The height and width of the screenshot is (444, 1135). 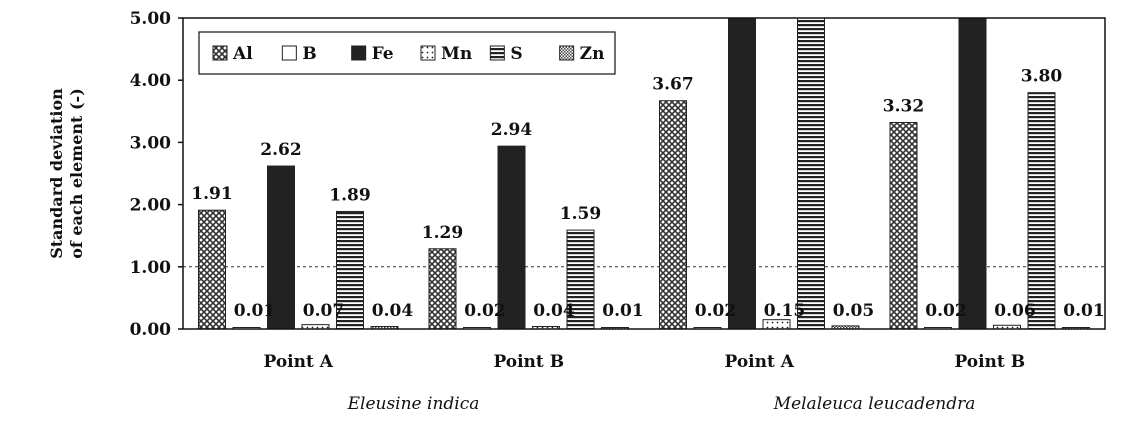 I want to click on legend: Al B Fe Mn S Zn, so click(x=407, y=53).